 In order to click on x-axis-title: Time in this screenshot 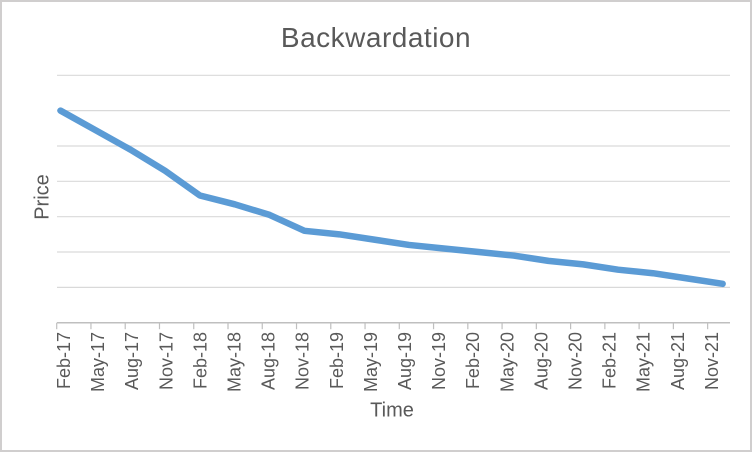, I will do `click(392, 410)`.